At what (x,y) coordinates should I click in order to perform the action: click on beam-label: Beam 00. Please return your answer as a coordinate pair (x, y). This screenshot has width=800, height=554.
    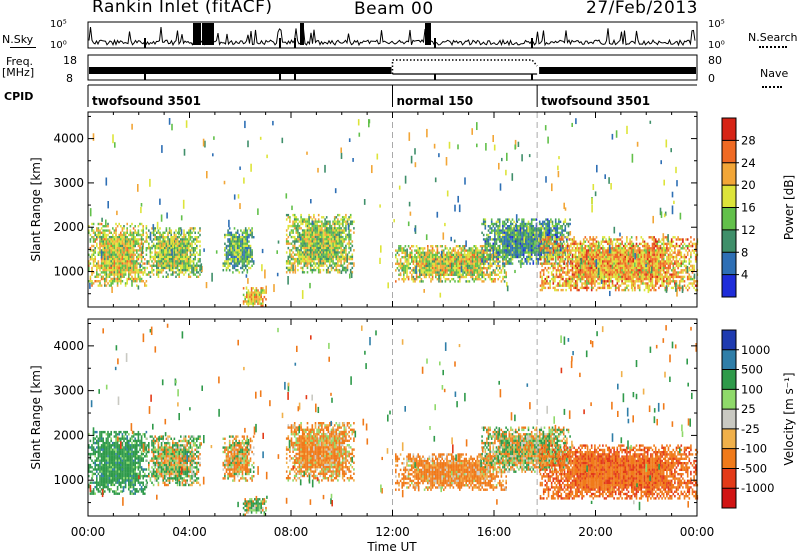
    Looking at the image, I should click on (394, 9).